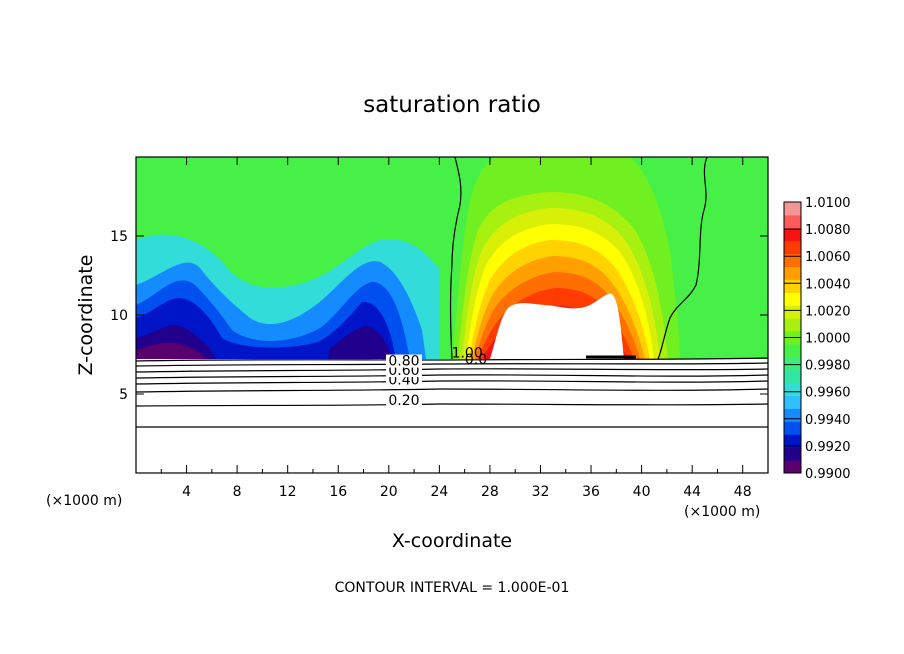 This screenshot has width=904, height=654. What do you see at coordinates (591, 492) in the screenshot?
I see `x-tick-label: 36` at bounding box center [591, 492].